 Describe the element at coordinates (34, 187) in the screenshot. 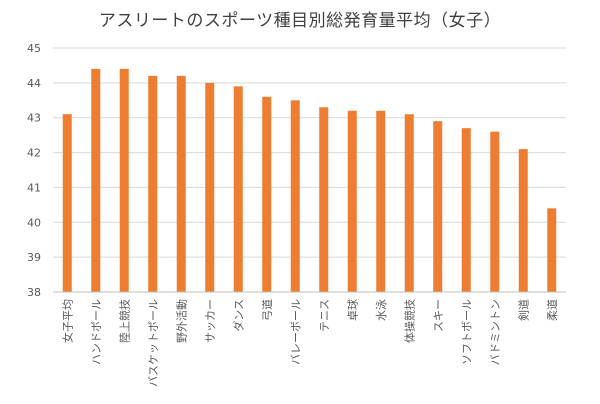

I see `y-tick-label: 41` at that location.